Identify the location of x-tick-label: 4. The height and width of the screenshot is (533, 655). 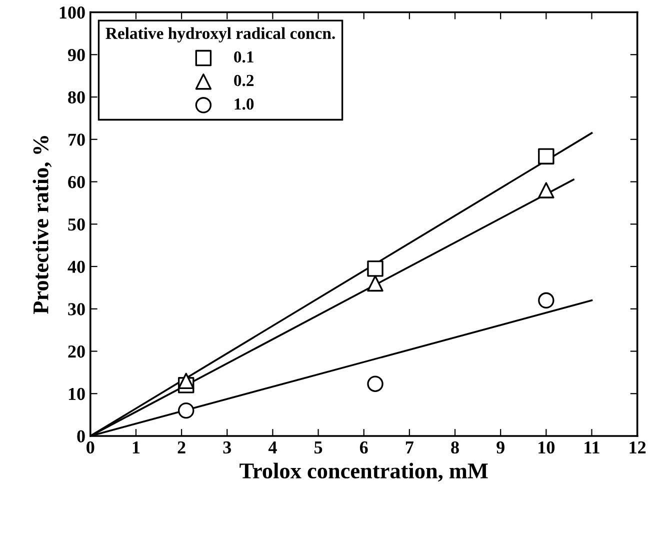
(272, 448).